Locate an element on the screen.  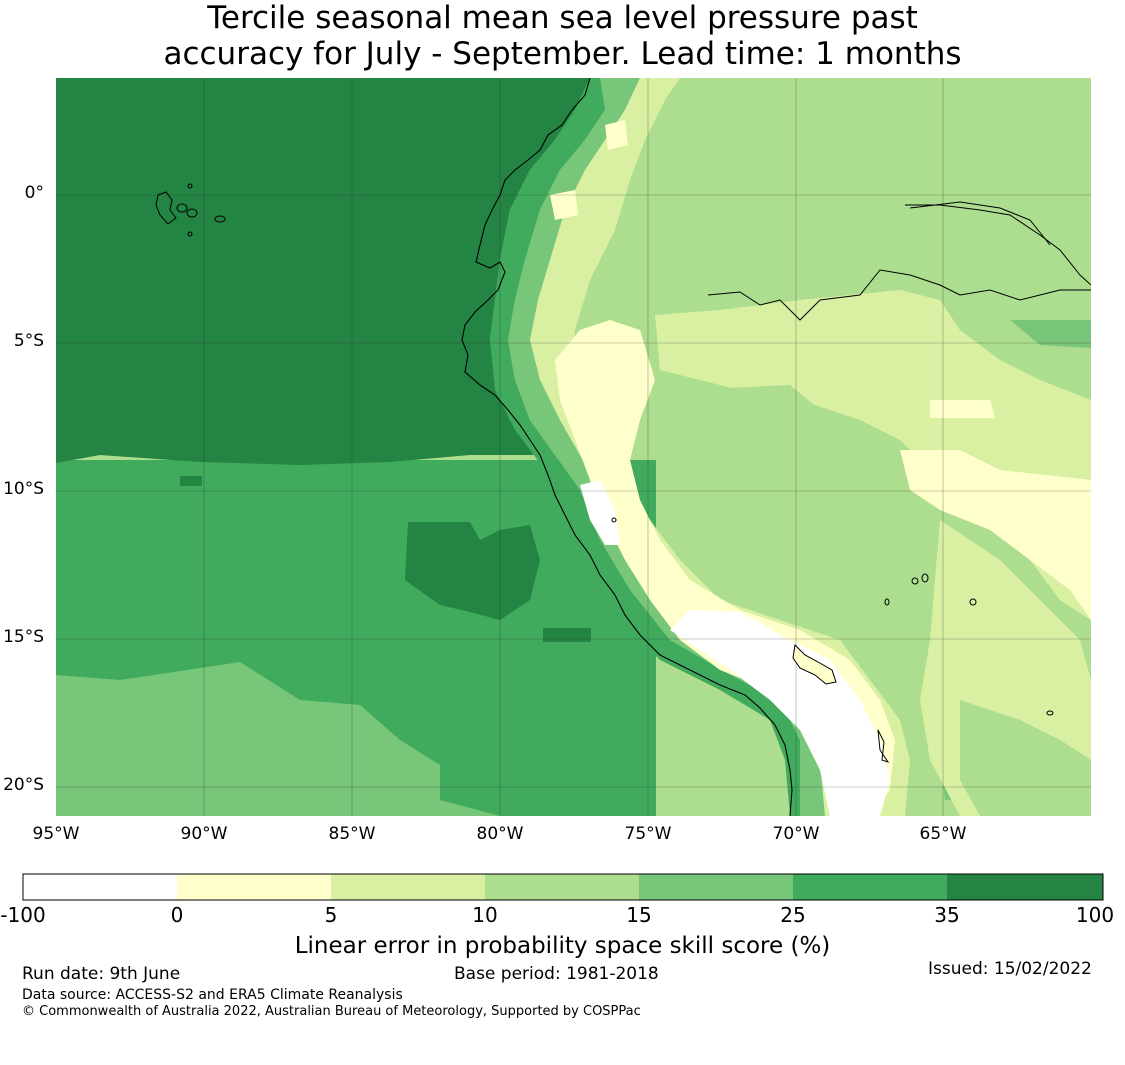
colorbar-tick-4: 10 is located at coordinates (485, 915).